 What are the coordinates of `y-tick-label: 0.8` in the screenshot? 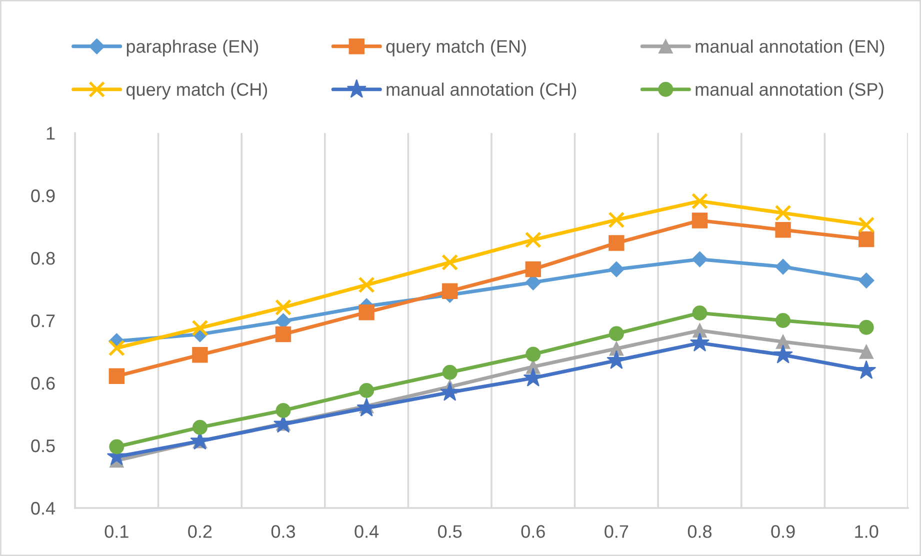 It's located at (43, 258).